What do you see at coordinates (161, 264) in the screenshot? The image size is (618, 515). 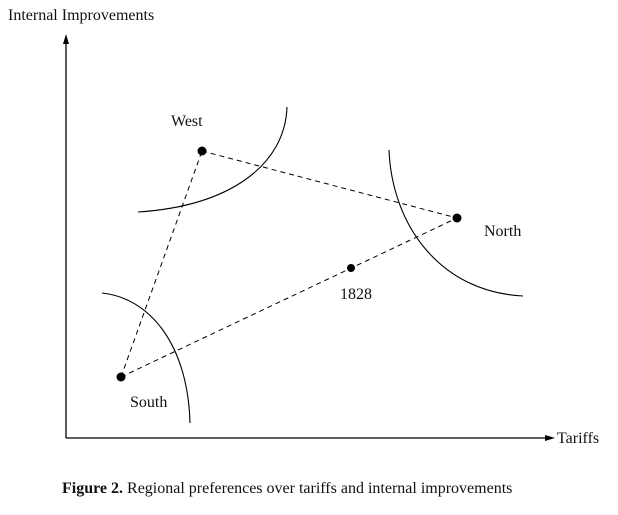 I see `south-west-dashed-line` at bounding box center [161, 264].